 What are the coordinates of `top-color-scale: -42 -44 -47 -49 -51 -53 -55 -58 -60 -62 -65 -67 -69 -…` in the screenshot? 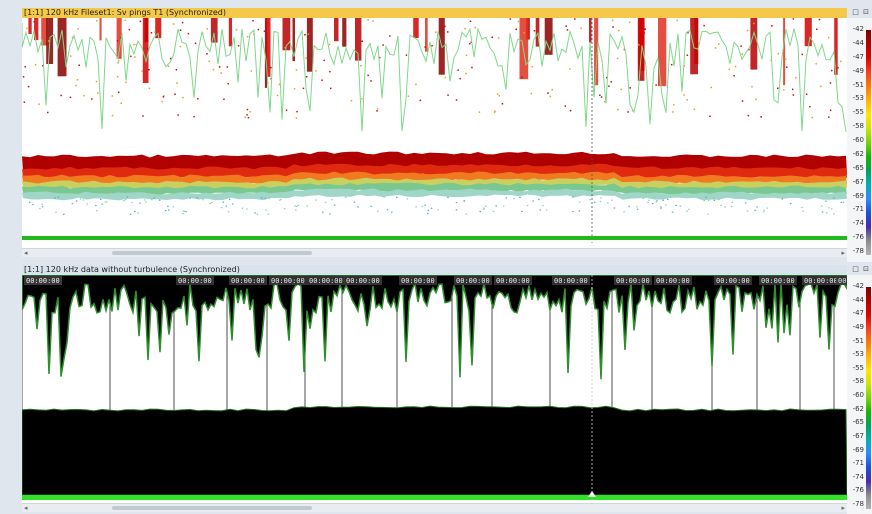 It's located at (859, 140).